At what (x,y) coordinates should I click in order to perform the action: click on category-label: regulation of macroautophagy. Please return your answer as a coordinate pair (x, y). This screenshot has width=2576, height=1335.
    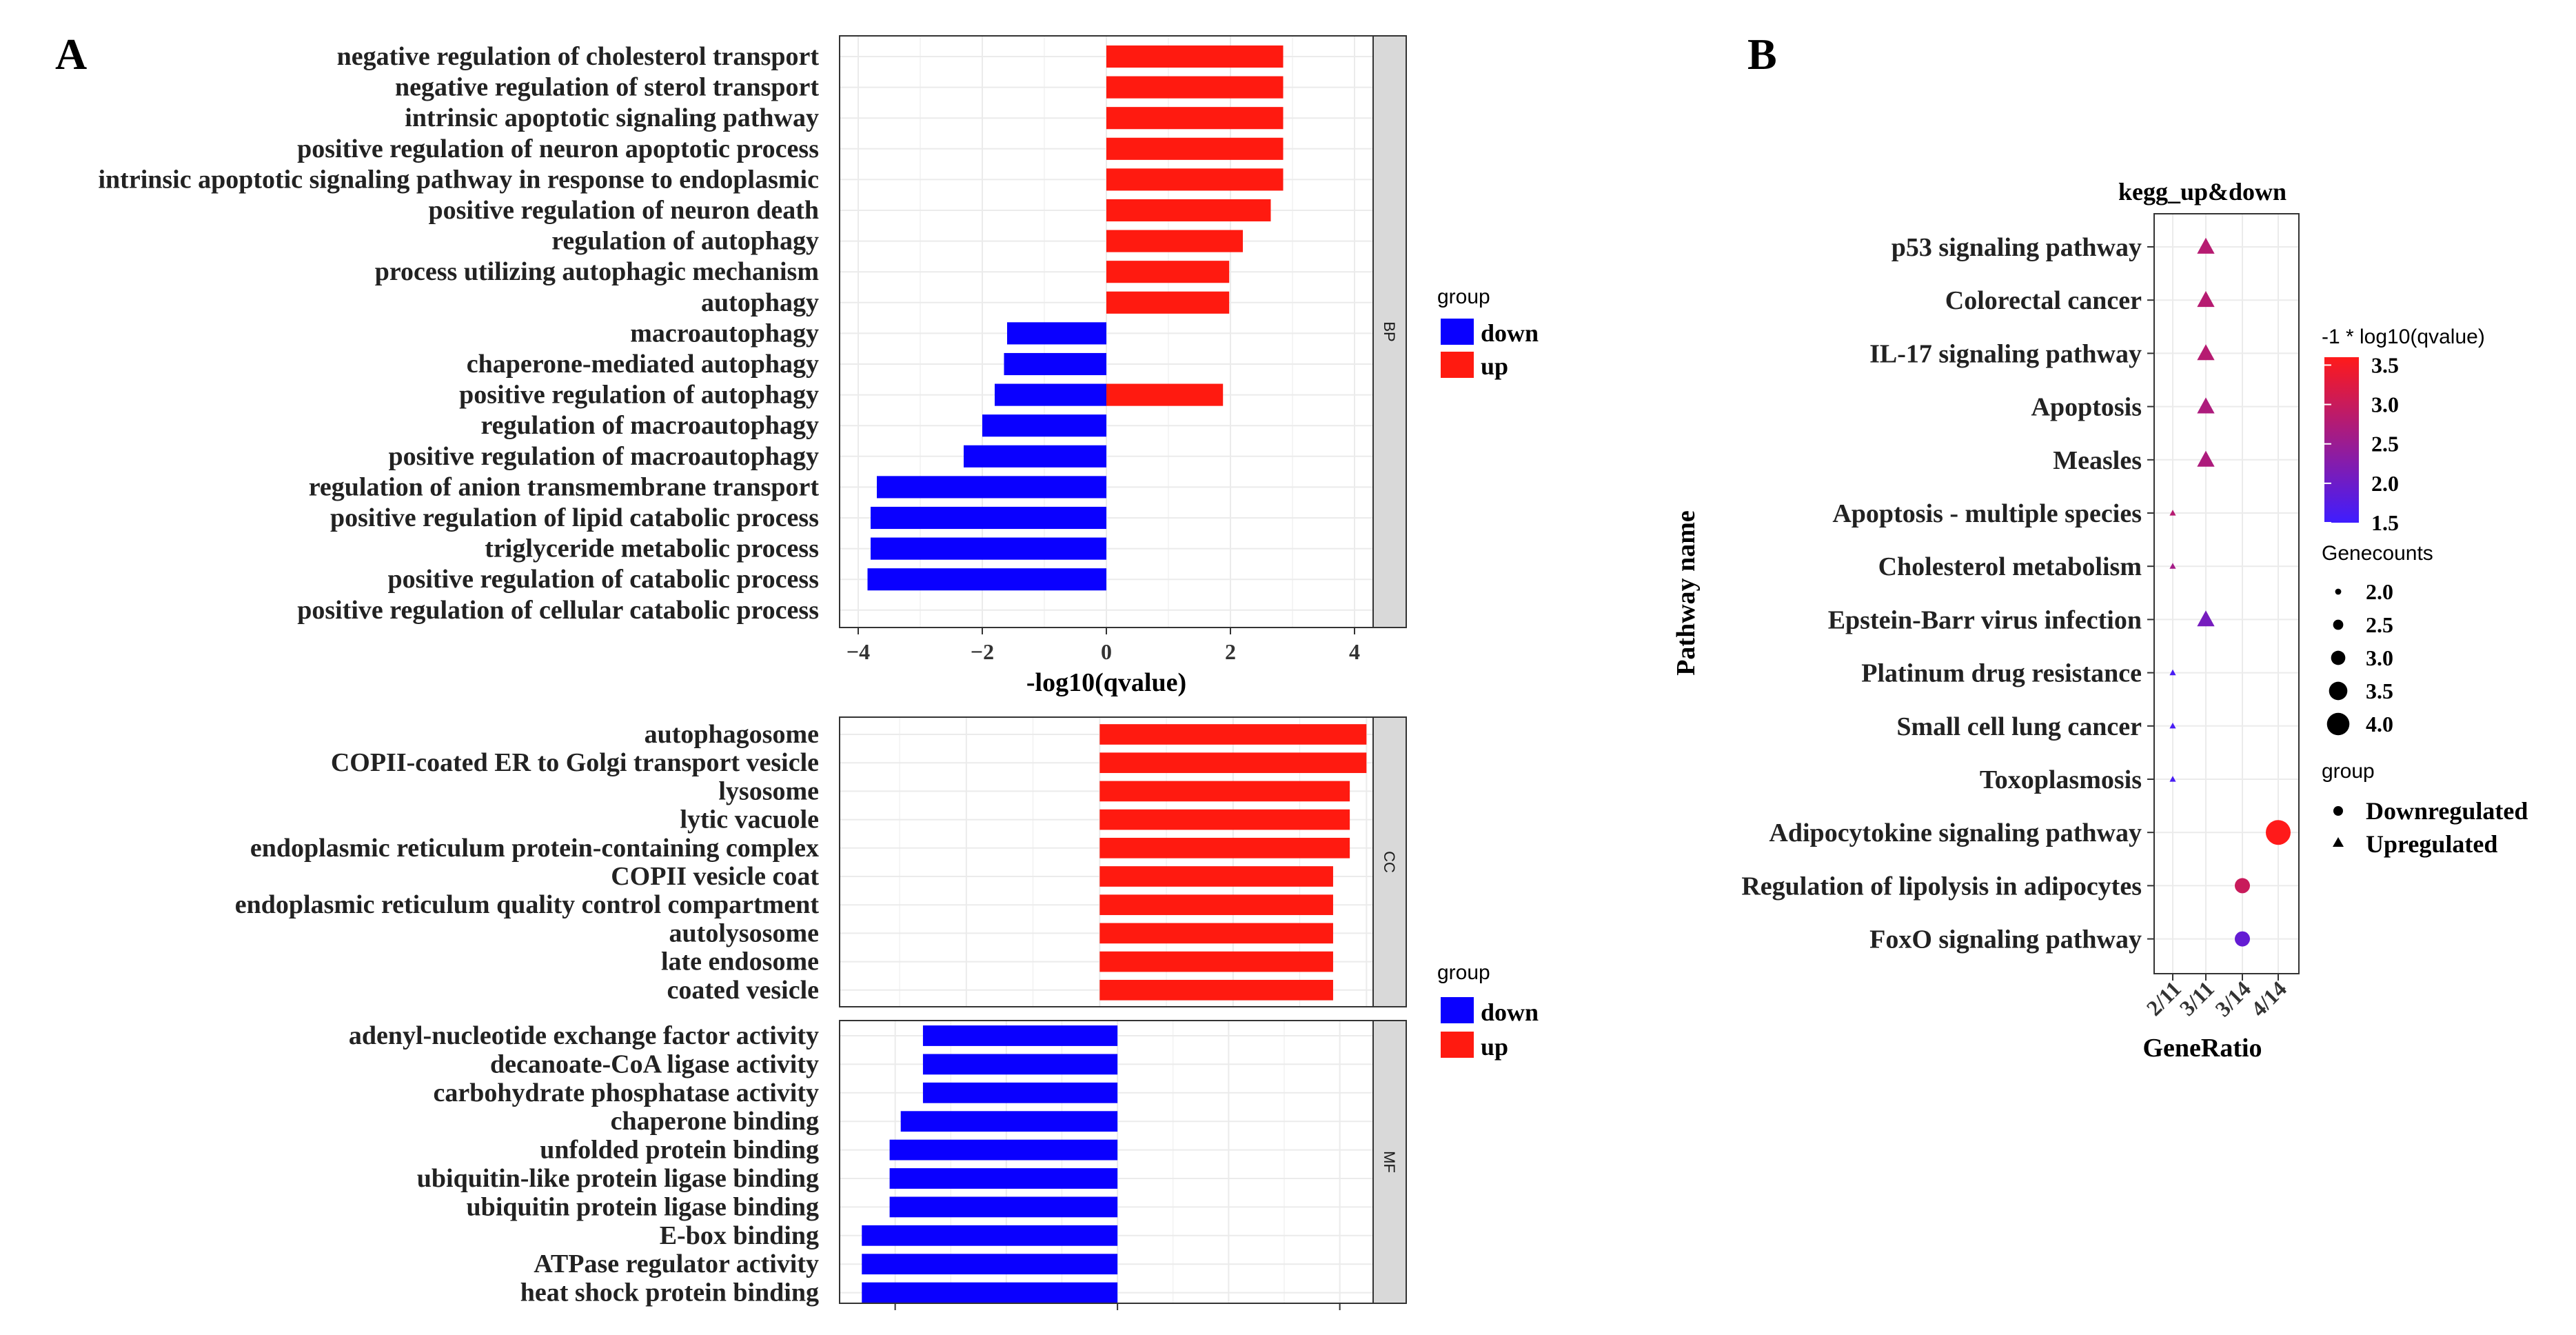
    Looking at the image, I should click on (650, 425).